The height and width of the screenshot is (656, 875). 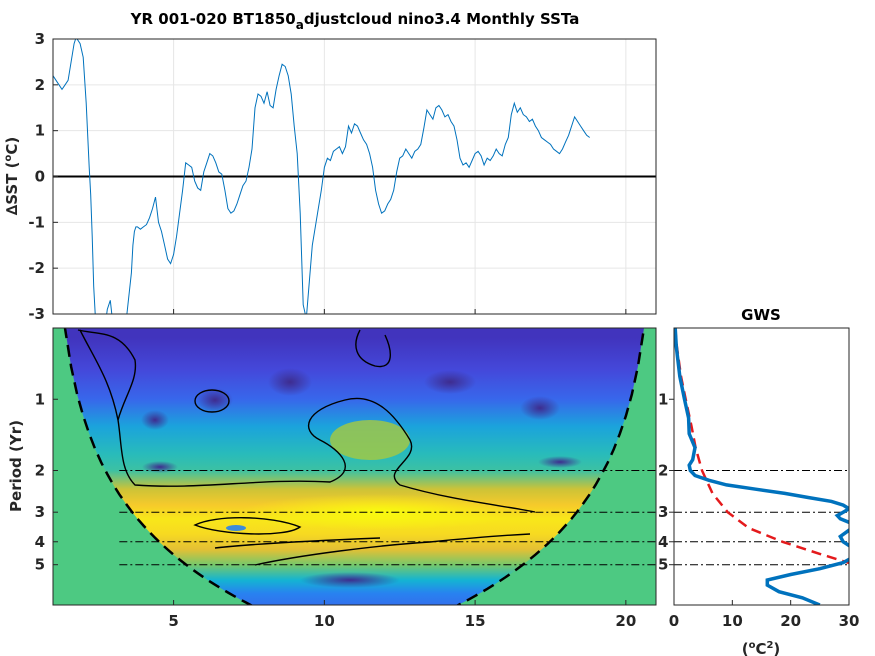 I want to click on y-tick-label: 0, so click(x=40, y=177).